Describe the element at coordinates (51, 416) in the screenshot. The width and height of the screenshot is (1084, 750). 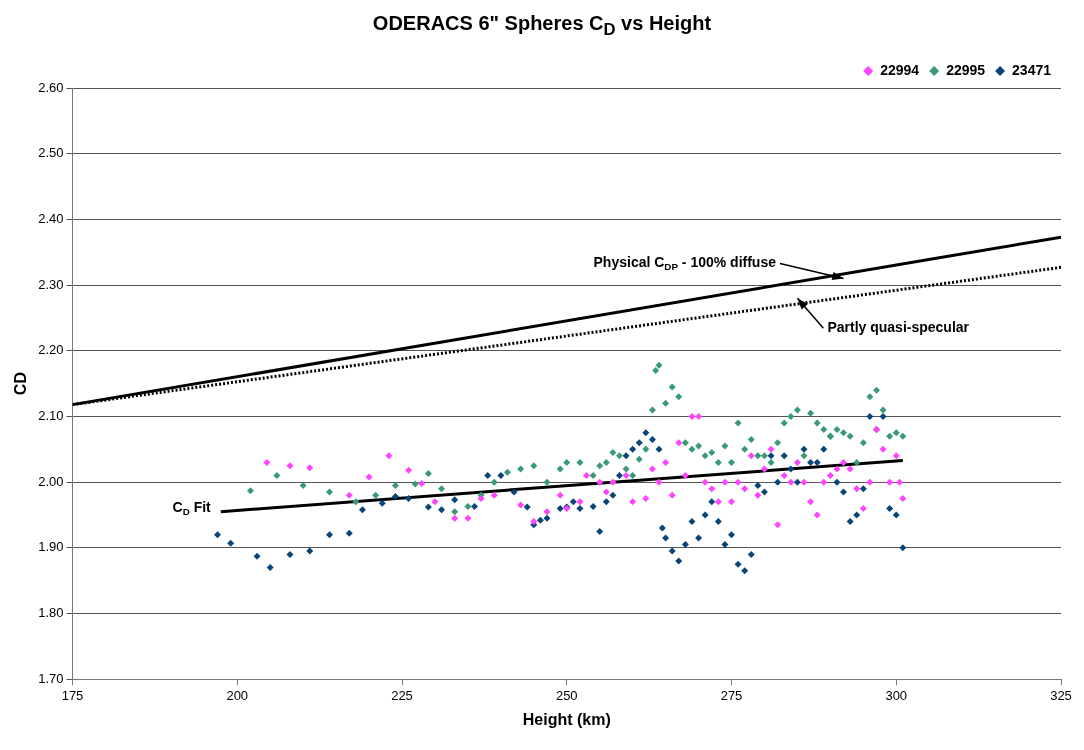
I see `y-tick-label: 2.10` at that location.